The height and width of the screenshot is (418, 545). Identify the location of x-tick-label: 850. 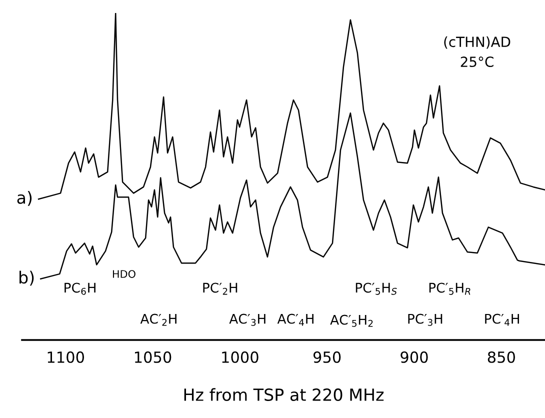
(501, 357).